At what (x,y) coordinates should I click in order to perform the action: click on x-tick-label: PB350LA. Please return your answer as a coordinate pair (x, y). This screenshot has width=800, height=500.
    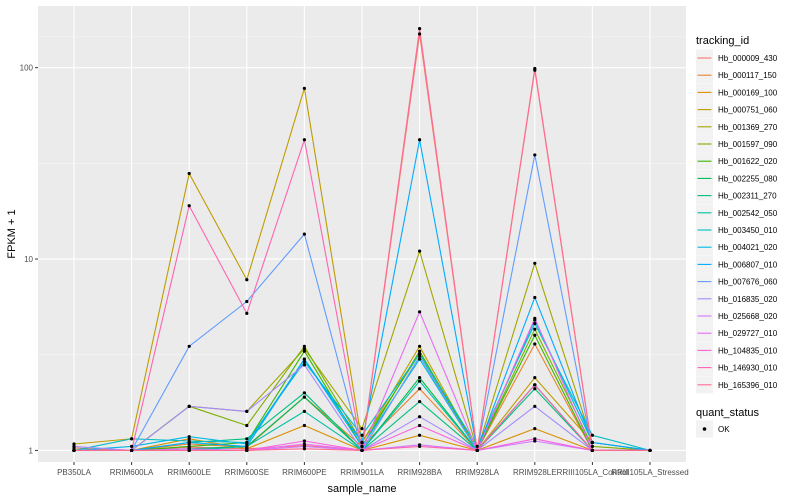
    Looking at the image, I should click on (74, 472).